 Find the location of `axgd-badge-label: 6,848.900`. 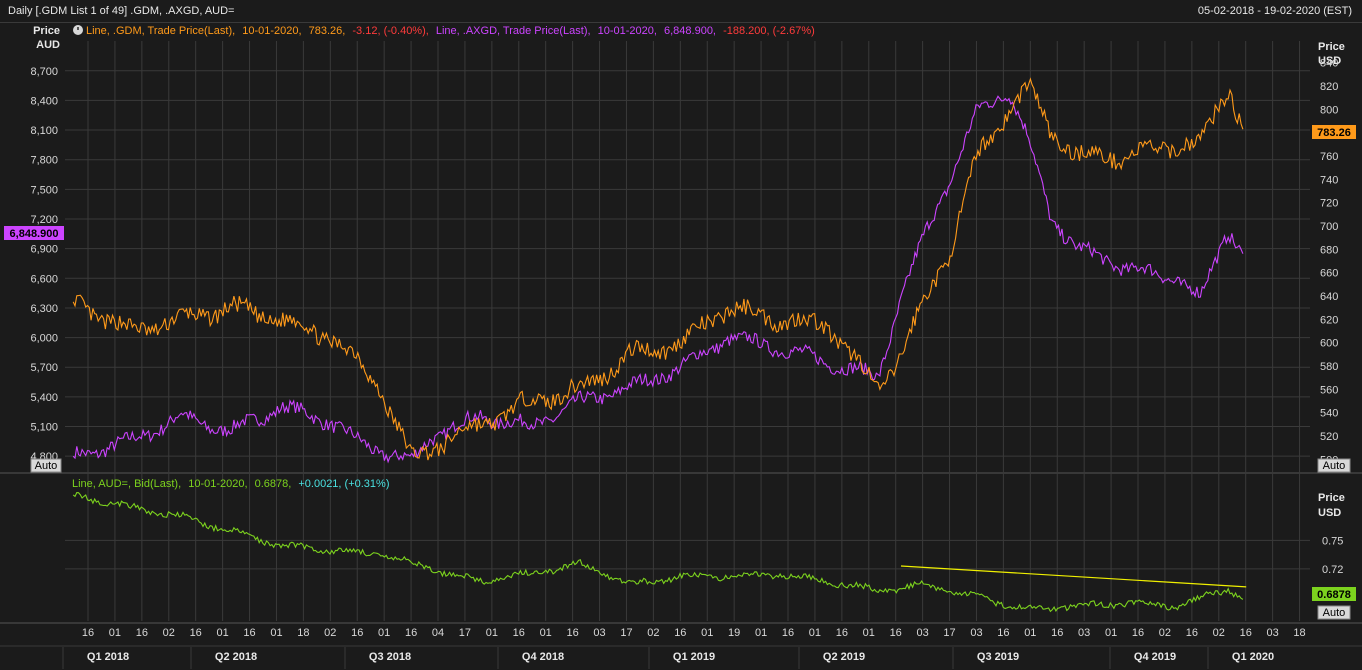

axgd-badge-label: 6,848.900 is located at coordinates (34, 234).